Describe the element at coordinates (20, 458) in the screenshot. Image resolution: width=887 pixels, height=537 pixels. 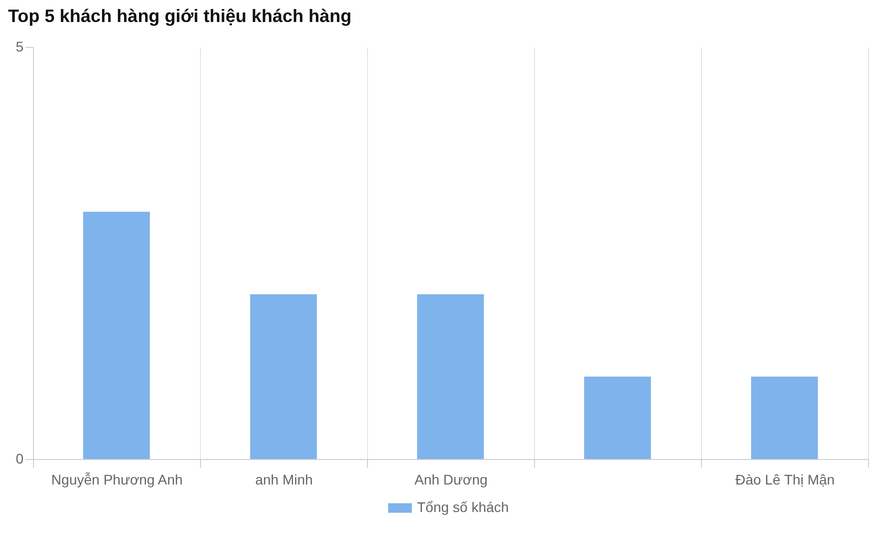
I see `y-tick-label: 0` at that location.